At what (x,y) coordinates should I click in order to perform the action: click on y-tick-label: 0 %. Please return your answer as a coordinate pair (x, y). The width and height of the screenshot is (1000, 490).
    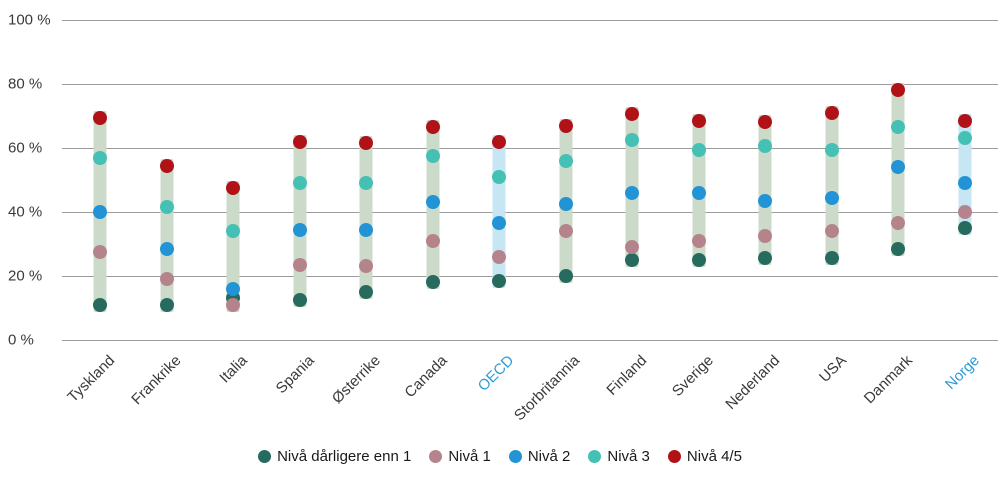
    Looking at the image, I should click on (21, 340).